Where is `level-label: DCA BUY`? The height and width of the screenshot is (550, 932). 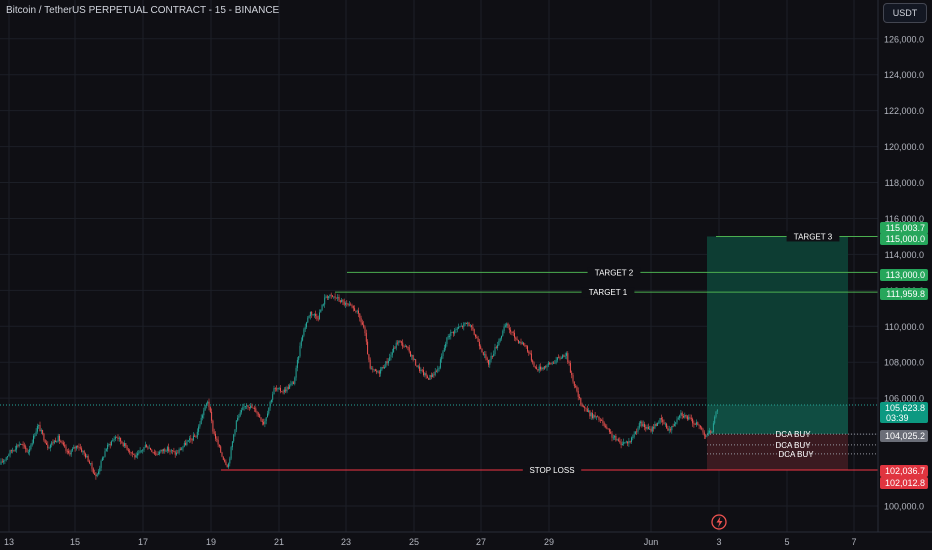 level-label: DCA BUY is located at coordinates (796, 454).